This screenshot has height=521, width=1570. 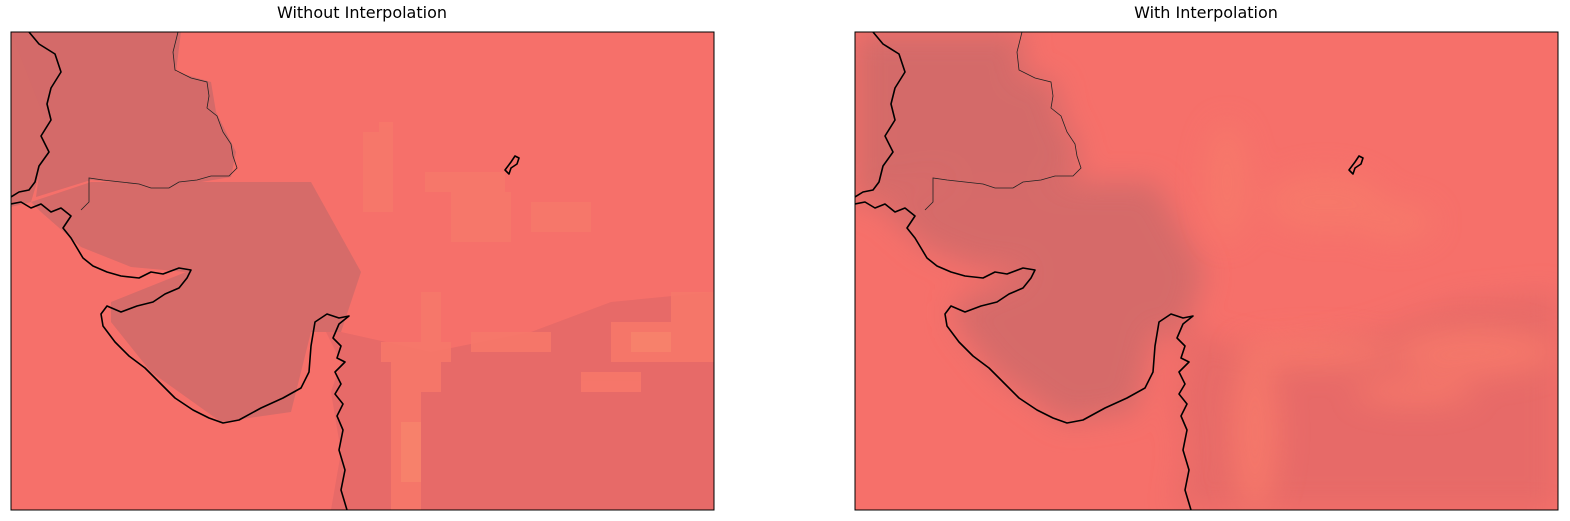 I want to click on panel-title: Without Interpolation, so click(x=362, y=12).